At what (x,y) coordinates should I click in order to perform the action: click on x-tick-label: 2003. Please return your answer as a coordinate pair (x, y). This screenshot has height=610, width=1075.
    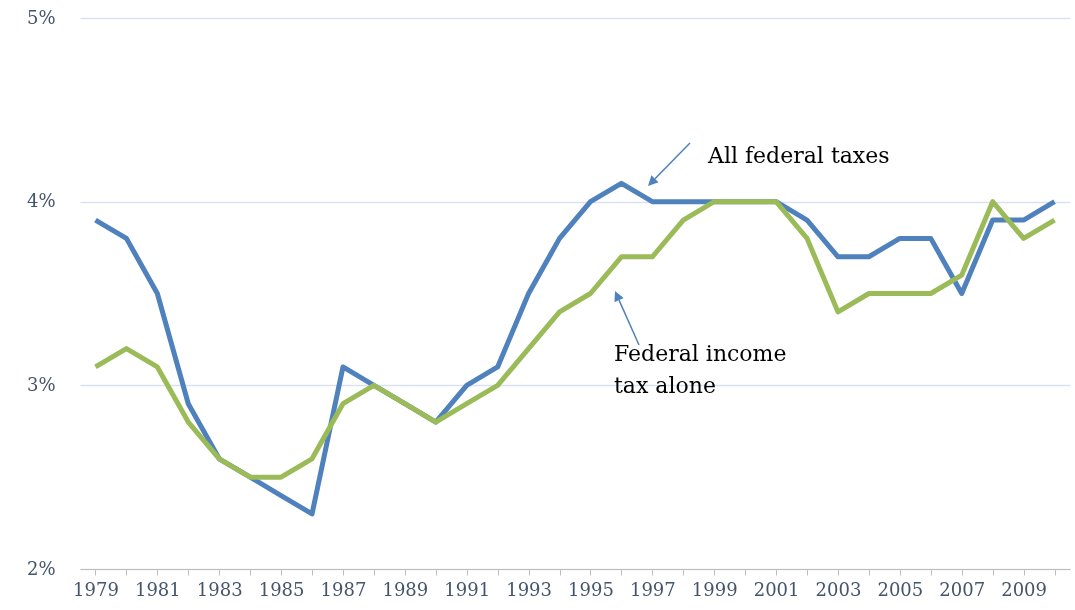
    Looking at the image, I should click on (838, 589).